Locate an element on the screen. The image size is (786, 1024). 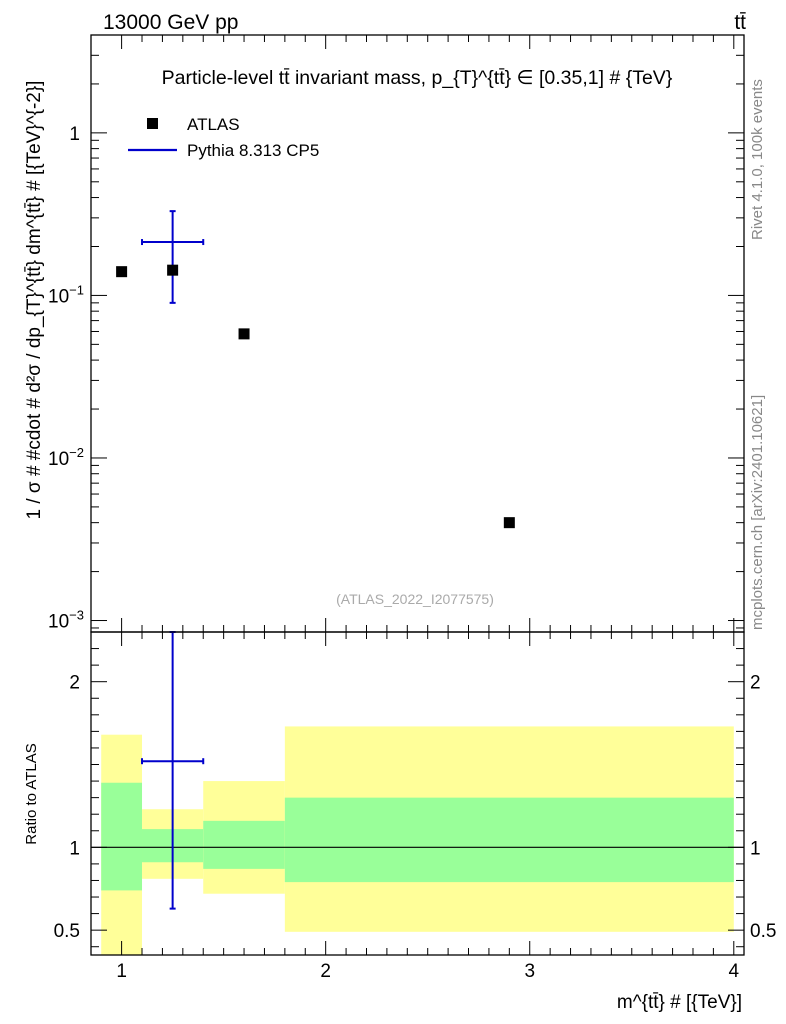
ratio-y-tick-label: 2 is located at coordinates (74, 683).